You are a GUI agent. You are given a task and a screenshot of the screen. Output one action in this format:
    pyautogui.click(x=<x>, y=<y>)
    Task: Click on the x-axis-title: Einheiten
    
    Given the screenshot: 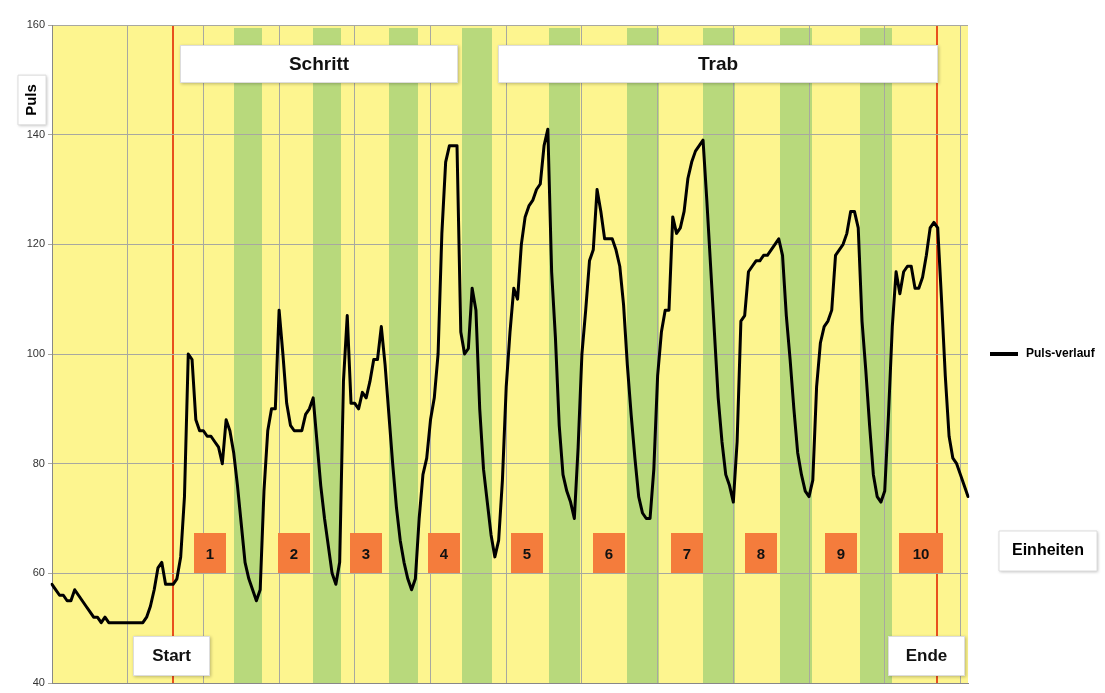 What is the action you would take?
    pyautogui.click(x=1047, y=550)
    